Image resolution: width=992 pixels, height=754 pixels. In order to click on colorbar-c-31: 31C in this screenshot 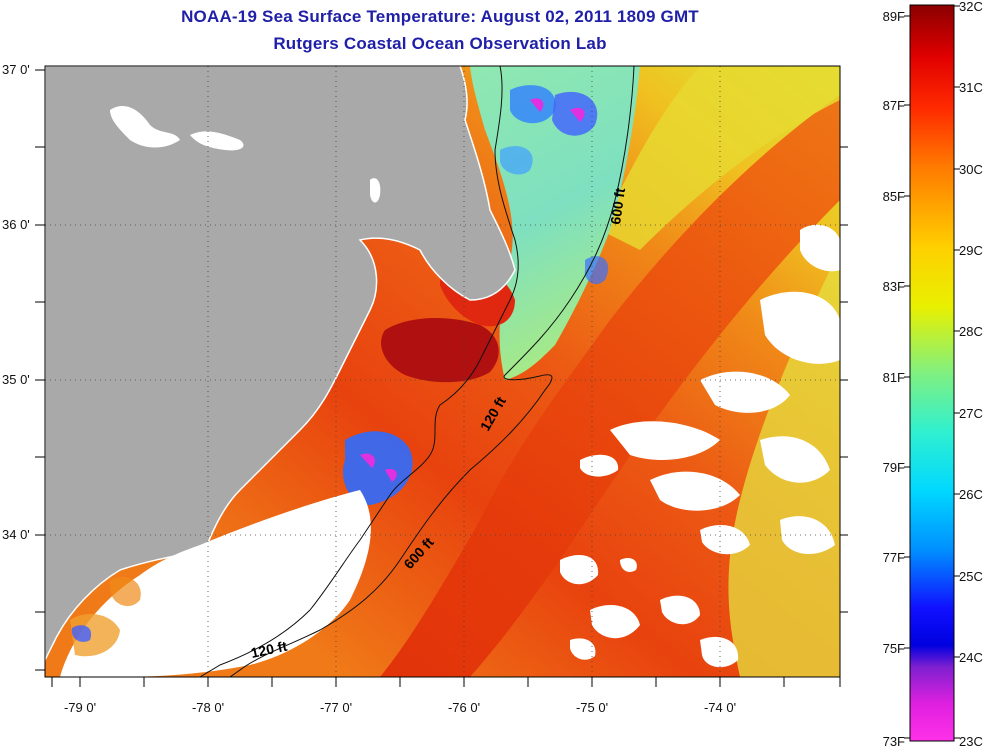, I will do `click(971, 87)`.